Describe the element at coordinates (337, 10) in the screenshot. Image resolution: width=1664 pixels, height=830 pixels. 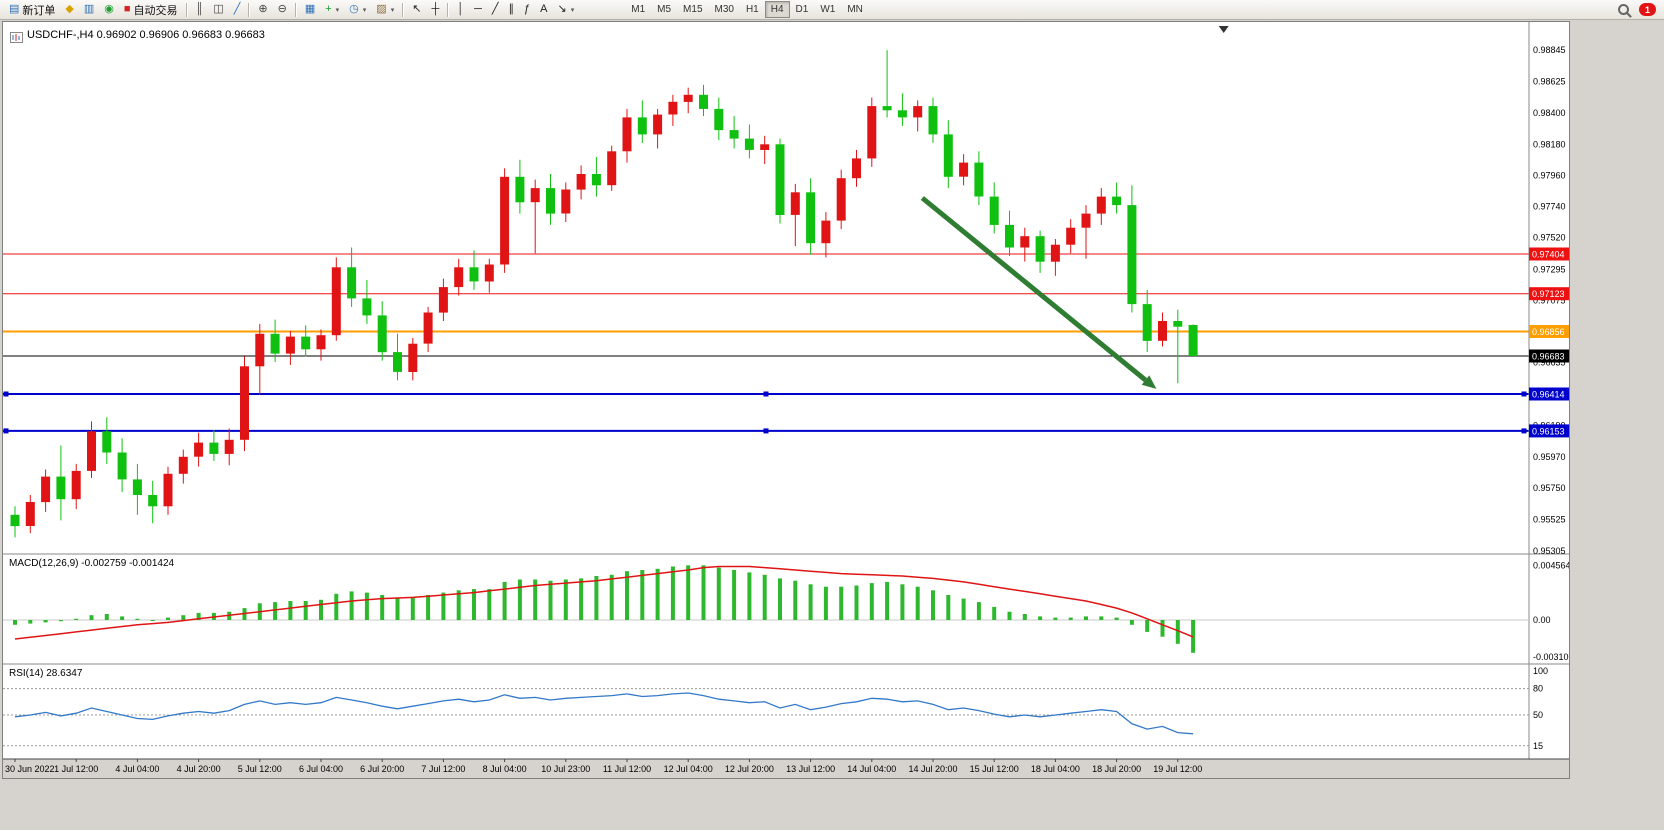
I see `indicators-icon-caret: ▾` at that location.